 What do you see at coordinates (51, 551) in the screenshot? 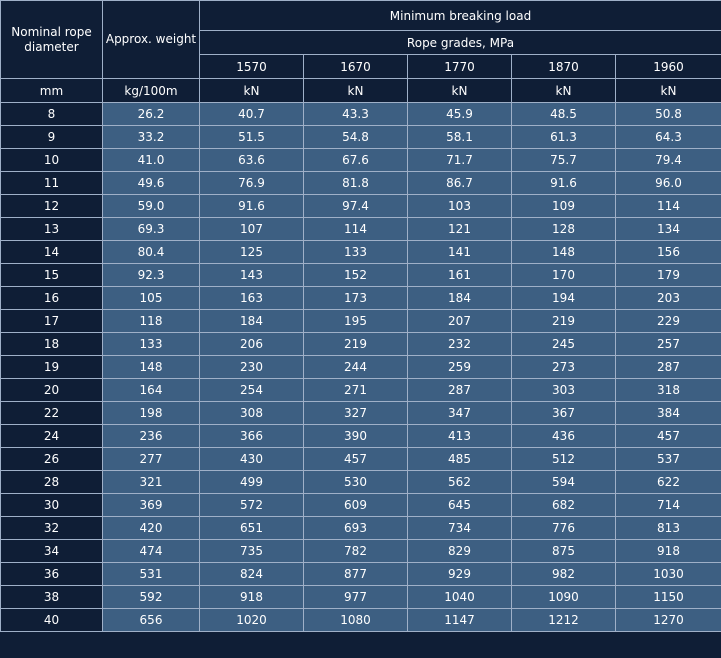
I see `diameter-cell: 34` at bounding box center [51, 551].